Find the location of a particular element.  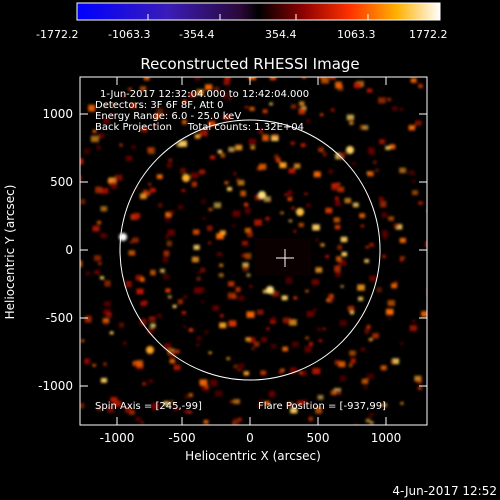

y-tick-label: -1000 is located at coordinates (55, 386).